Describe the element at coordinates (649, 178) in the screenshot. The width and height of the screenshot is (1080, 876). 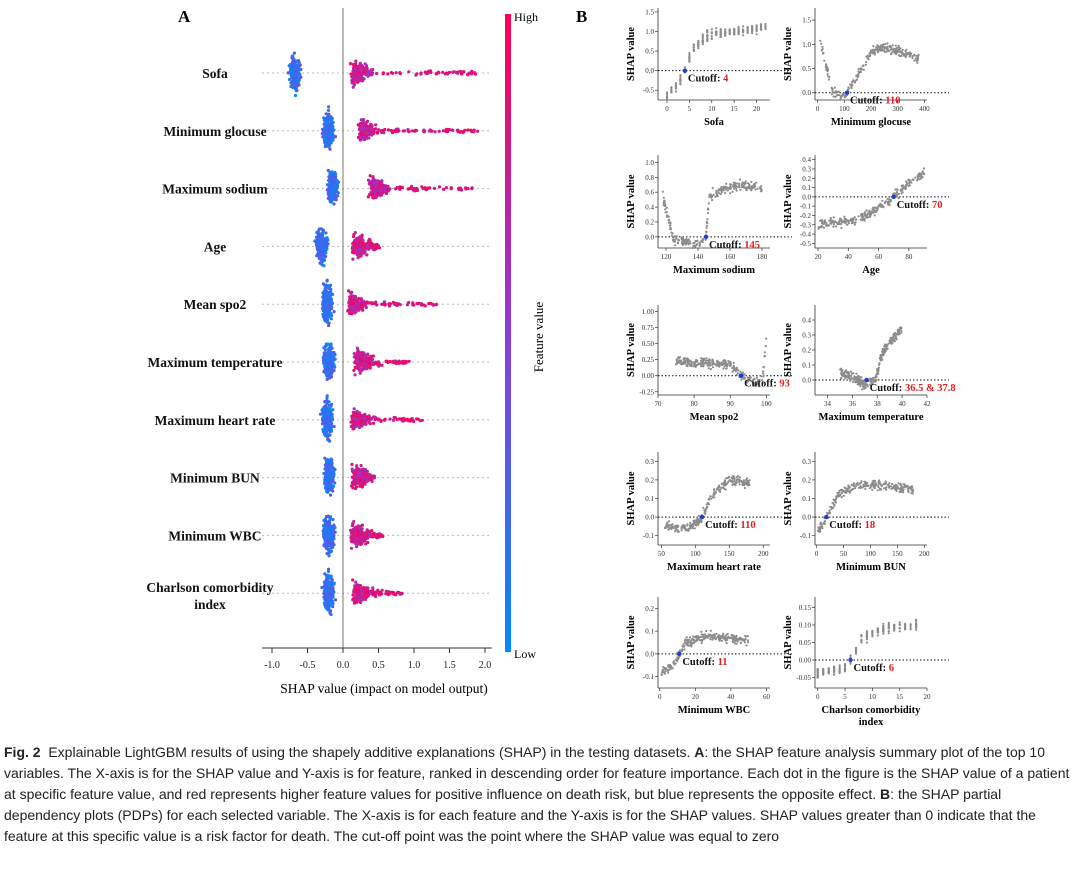
I see `y-tick-label: 0.8` at that location.